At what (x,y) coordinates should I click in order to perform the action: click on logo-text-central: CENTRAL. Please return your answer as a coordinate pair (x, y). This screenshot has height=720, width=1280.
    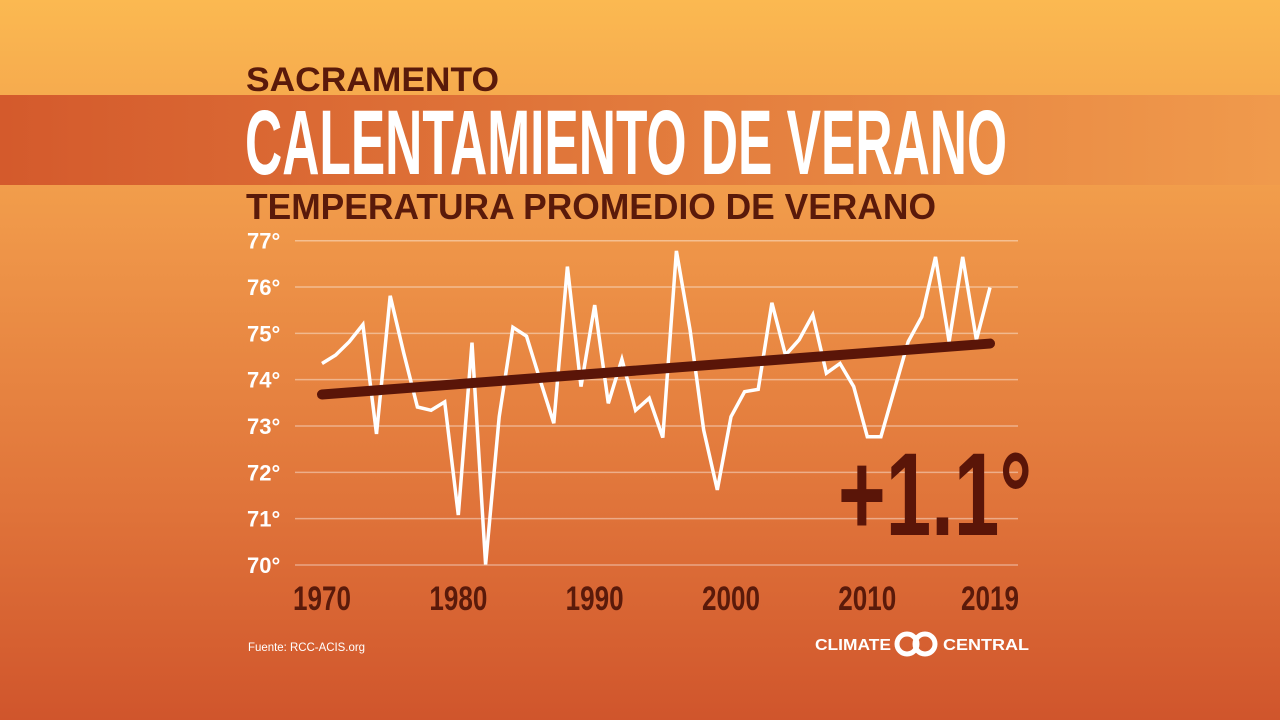
    Looking at the image, I should click on (986, 645).